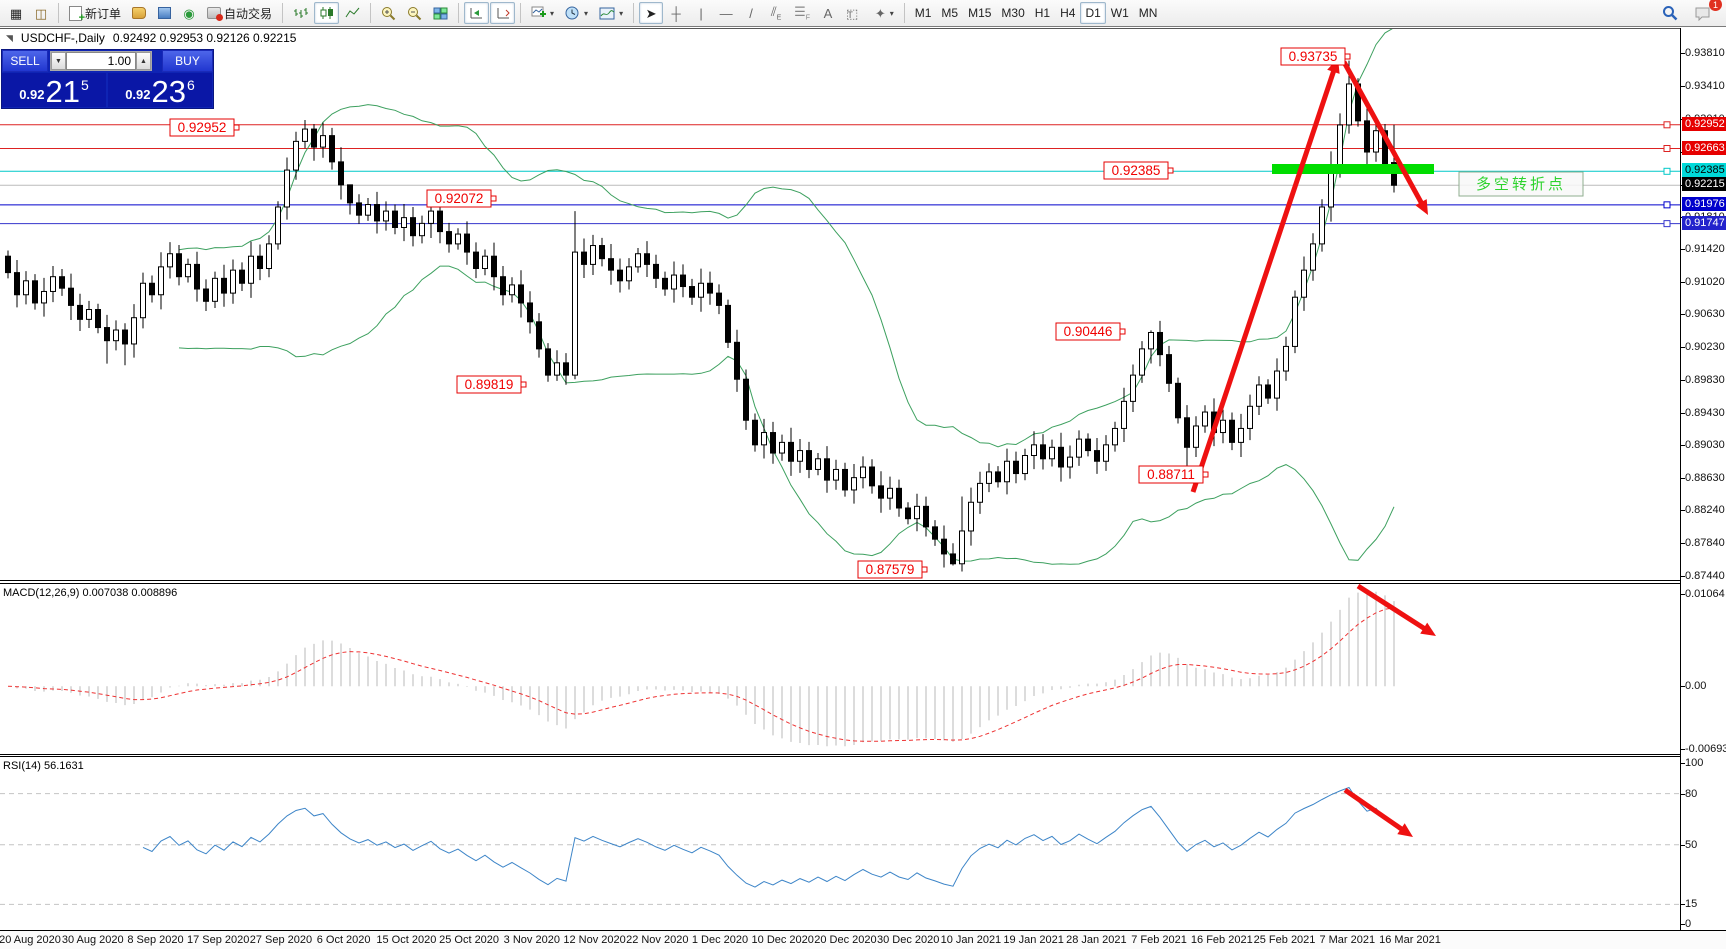  I want to click on price-tick-label: 0.89030, so click(1705, 445).